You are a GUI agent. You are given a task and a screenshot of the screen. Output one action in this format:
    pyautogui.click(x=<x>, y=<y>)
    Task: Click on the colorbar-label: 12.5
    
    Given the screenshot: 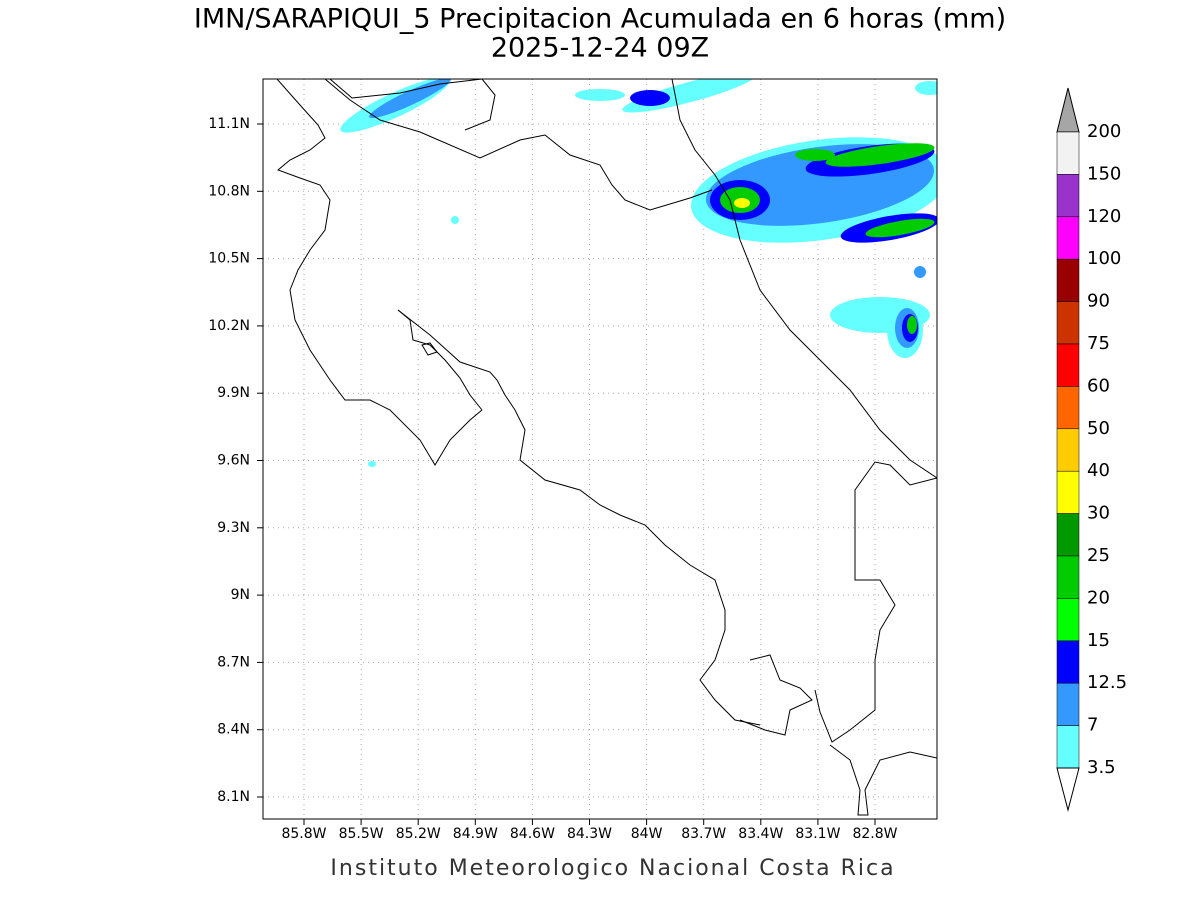 What is the action you would take?
    pyautogui.click(x=1107, y=682)
    